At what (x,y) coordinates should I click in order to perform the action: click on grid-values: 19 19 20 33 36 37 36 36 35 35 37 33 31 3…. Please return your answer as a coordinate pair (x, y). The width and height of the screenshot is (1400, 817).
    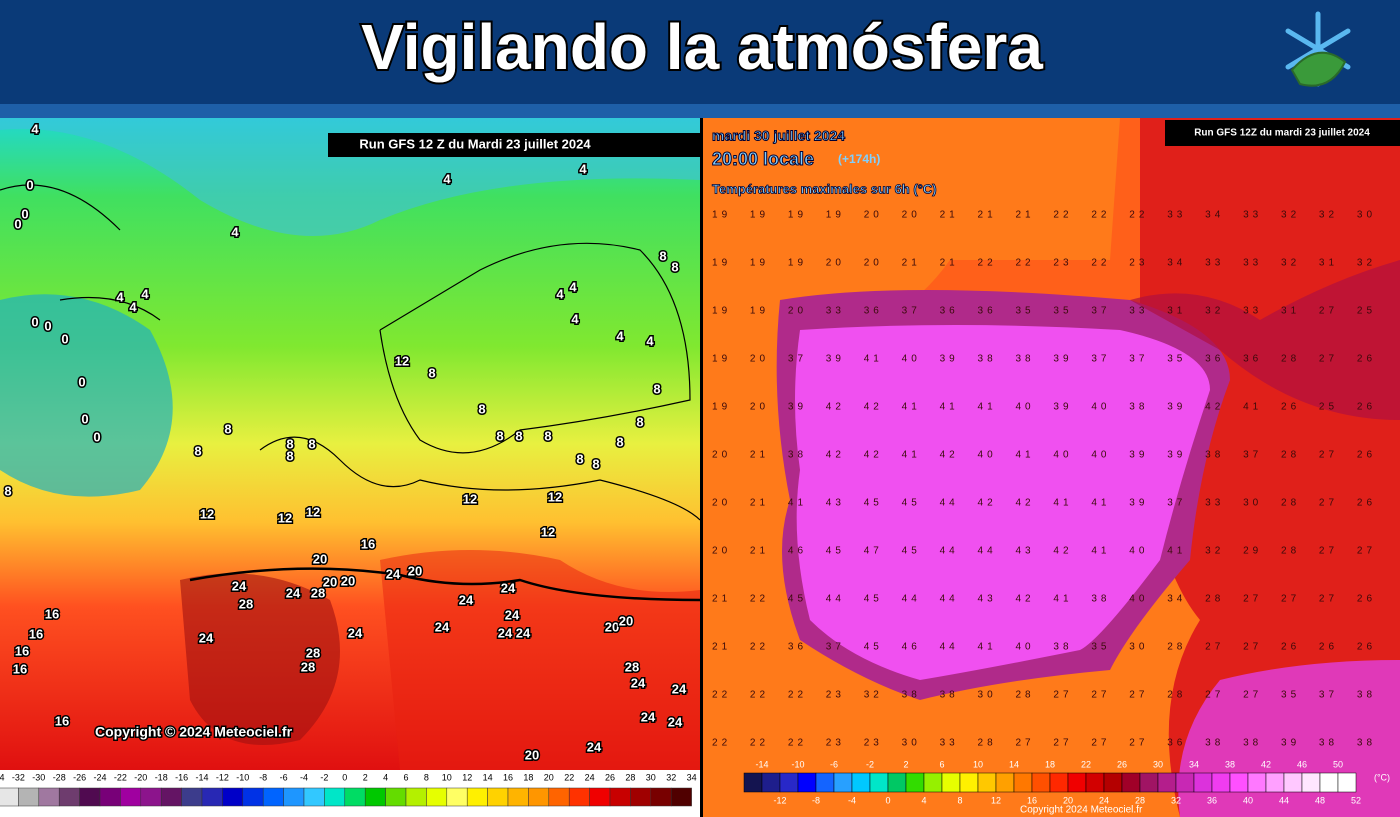
    Looking at the image, I should click on (1042, 311).